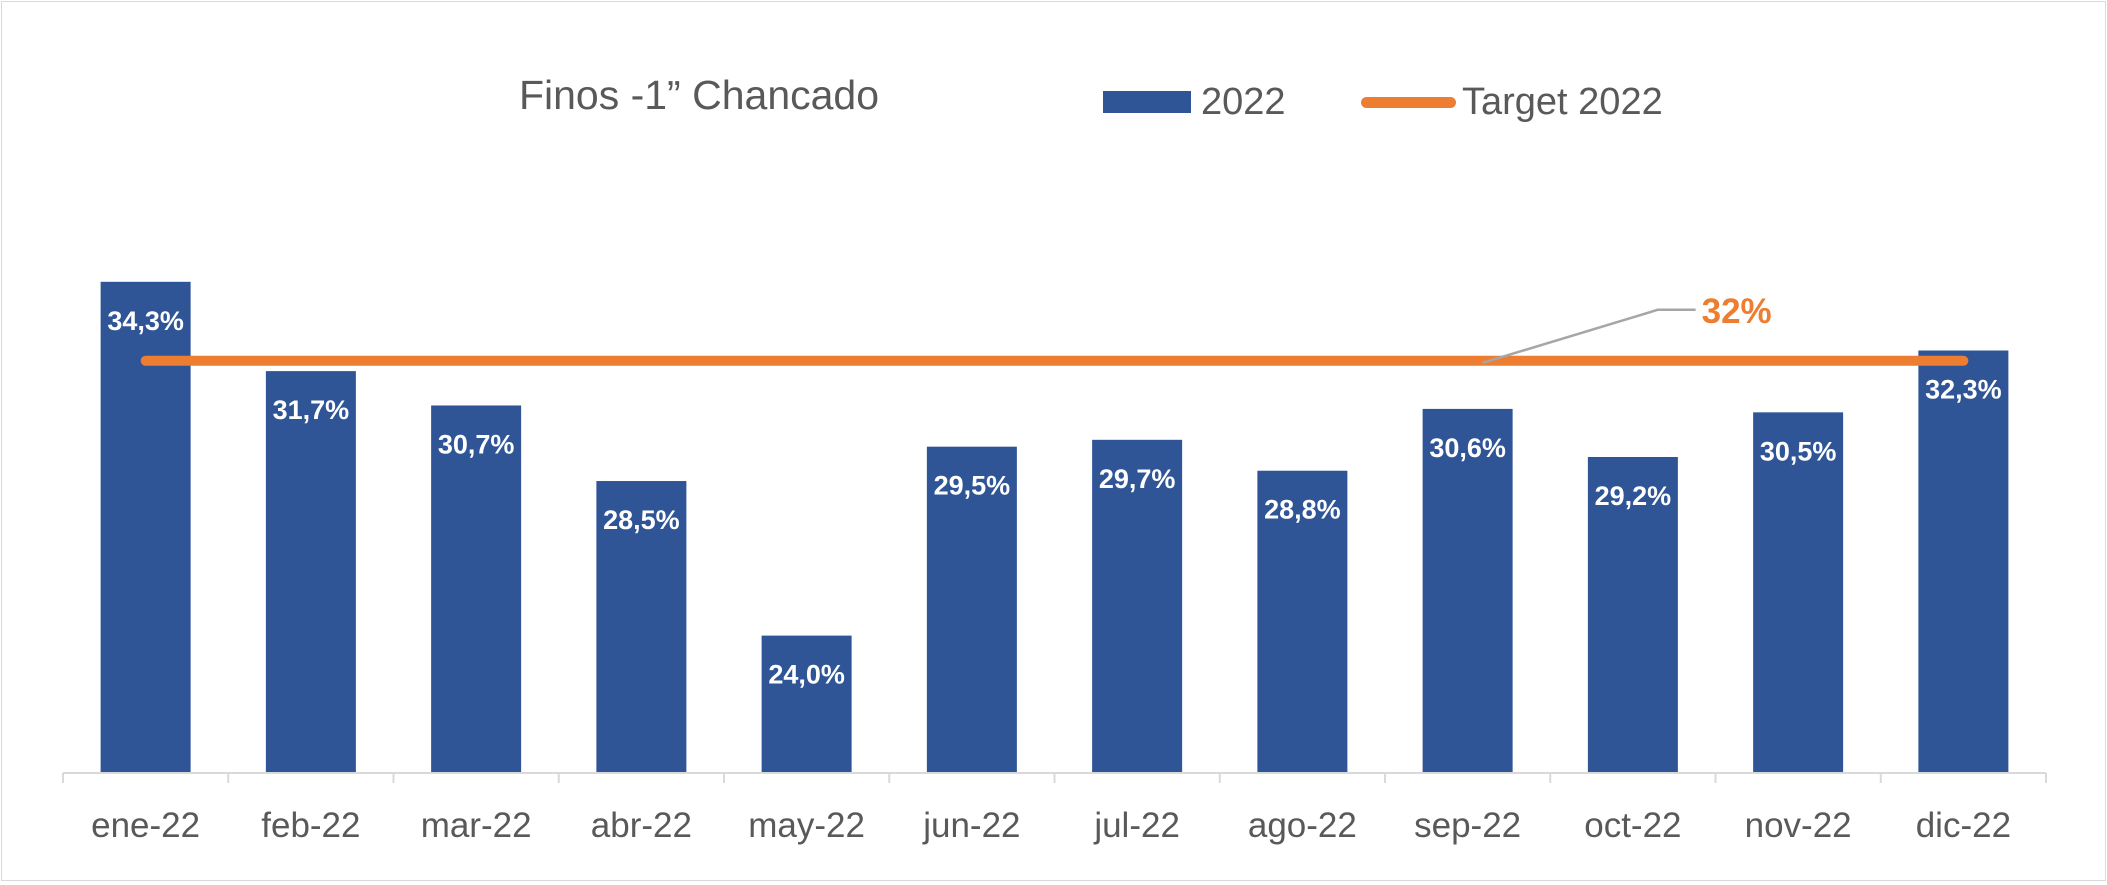 The width and height of the screenshot is (2107, 885). Describe the element at coordinates (1562, 102) in the screenshot. I see `legend-label-target-2022: Target 2022` at that location.